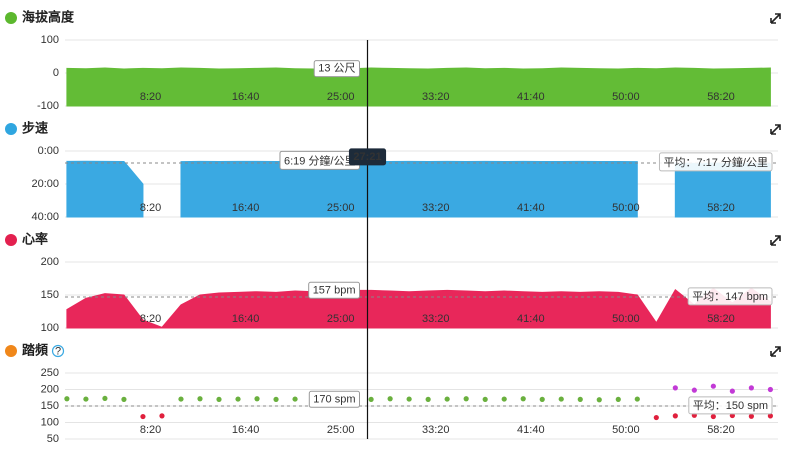 The width and height of the screenshot is (808, 458). I want to click on y-tick-label: 0:00, so click(48, 151).